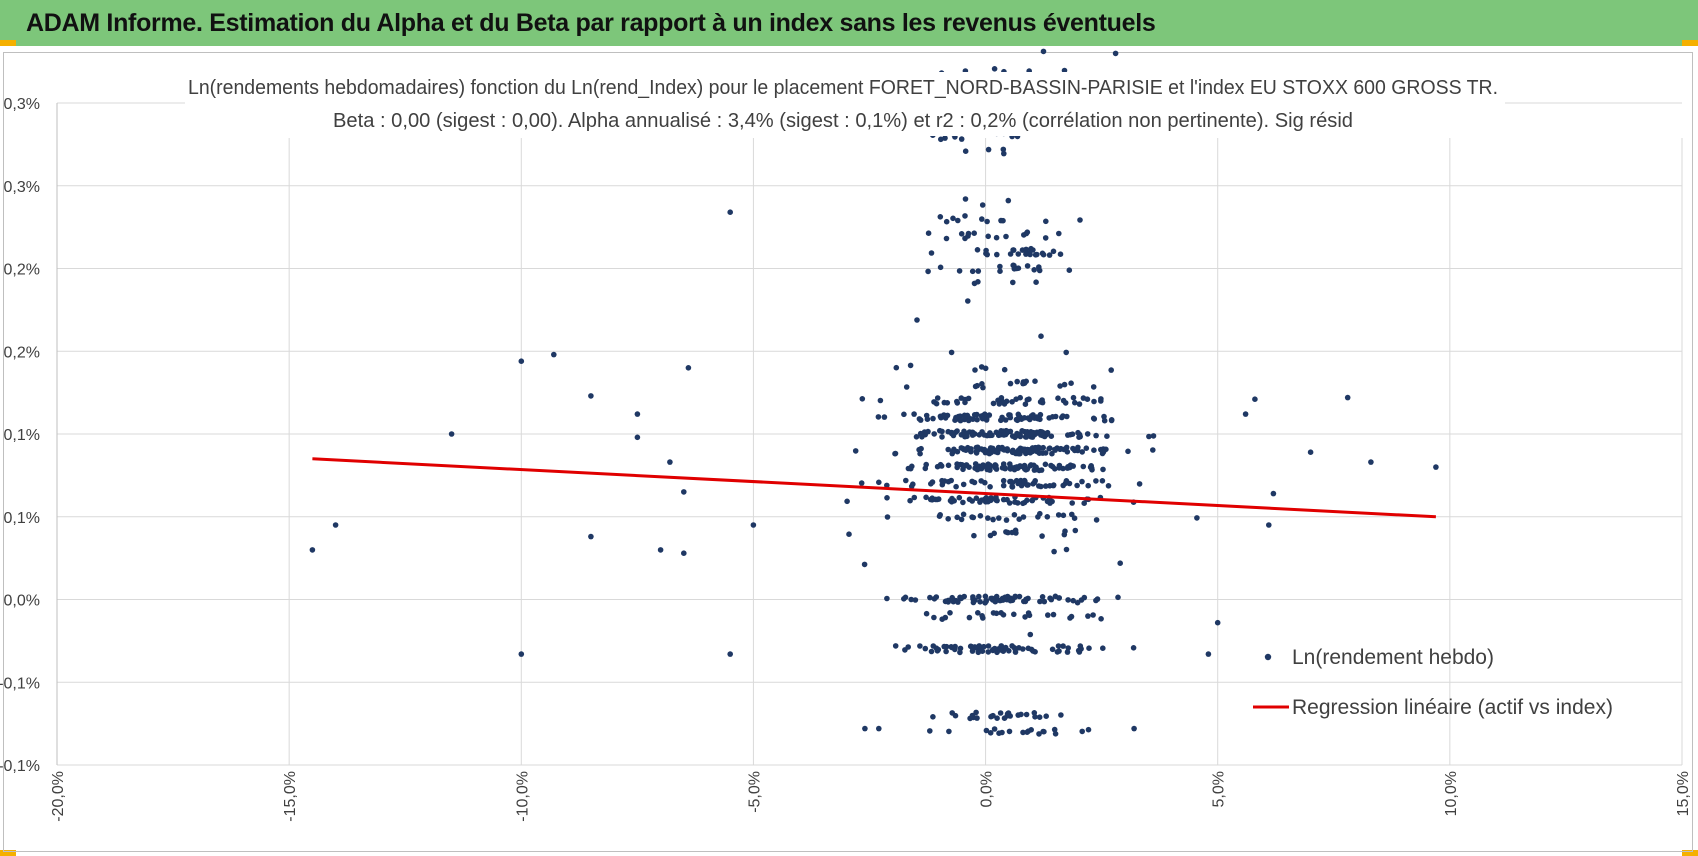  Describe the element at coordinates (58, 796) in the screenshot. I see `x-tick-label: -20,0%` at that location.